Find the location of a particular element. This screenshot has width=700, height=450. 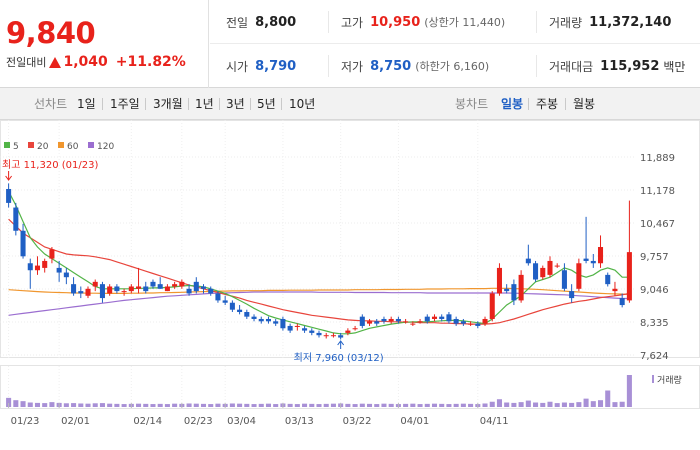

up-triangle-icon is located at coordinates (55, 62).